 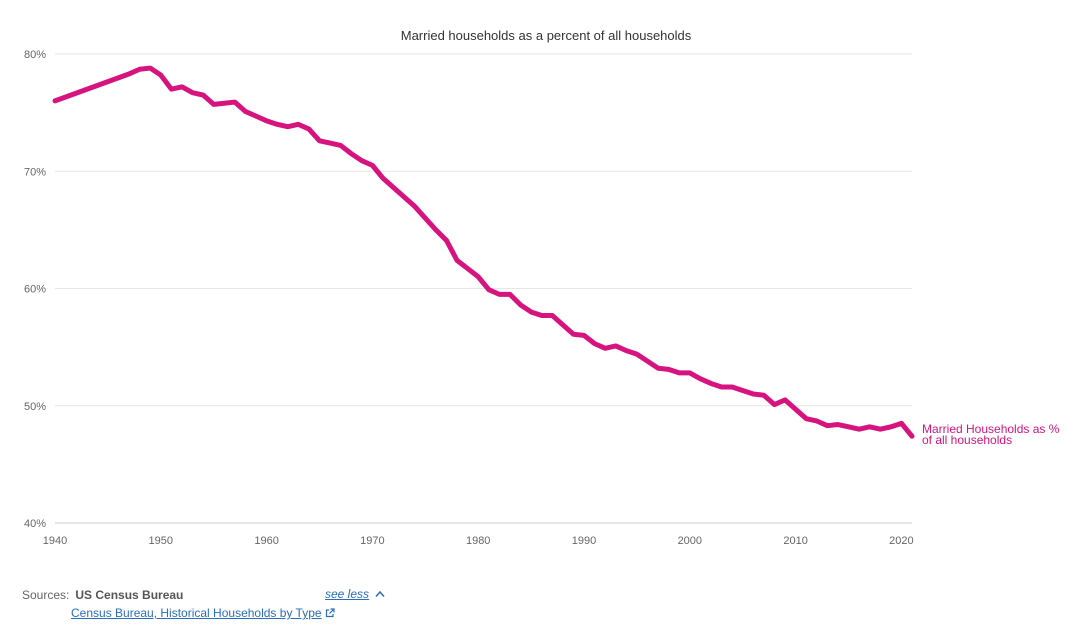 What do you see at coordinates (584, 541) in the screenshot?
I see `x-tick-label: 1990` at bounding box center [584, 541].